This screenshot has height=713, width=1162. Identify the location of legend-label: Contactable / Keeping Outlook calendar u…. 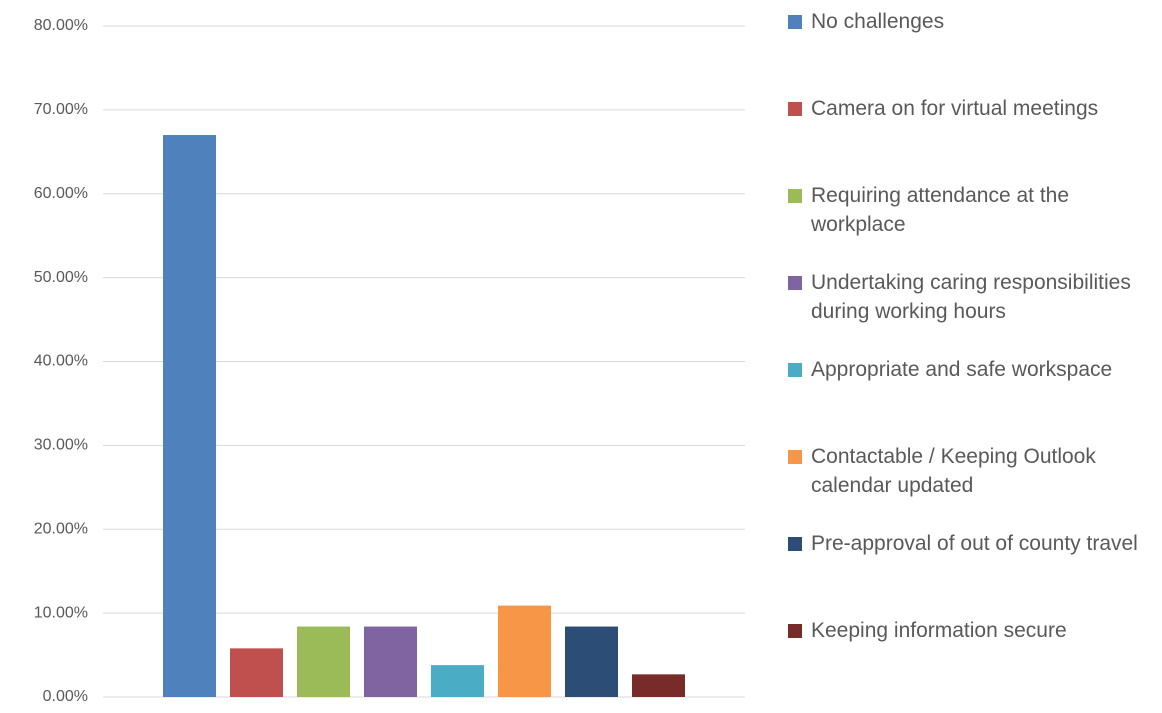
(953, 471).